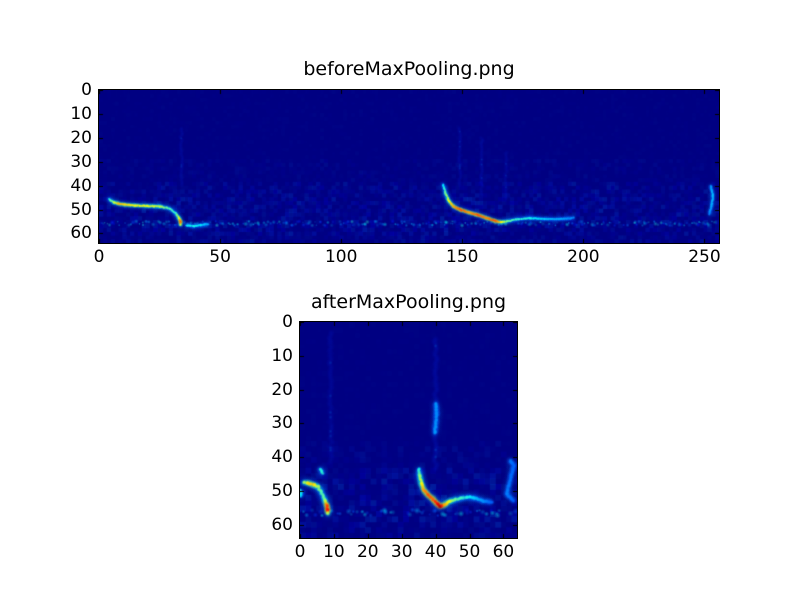 The image size is (800, 600). I want to click on x-tick-label: 200, so click(583, 257).